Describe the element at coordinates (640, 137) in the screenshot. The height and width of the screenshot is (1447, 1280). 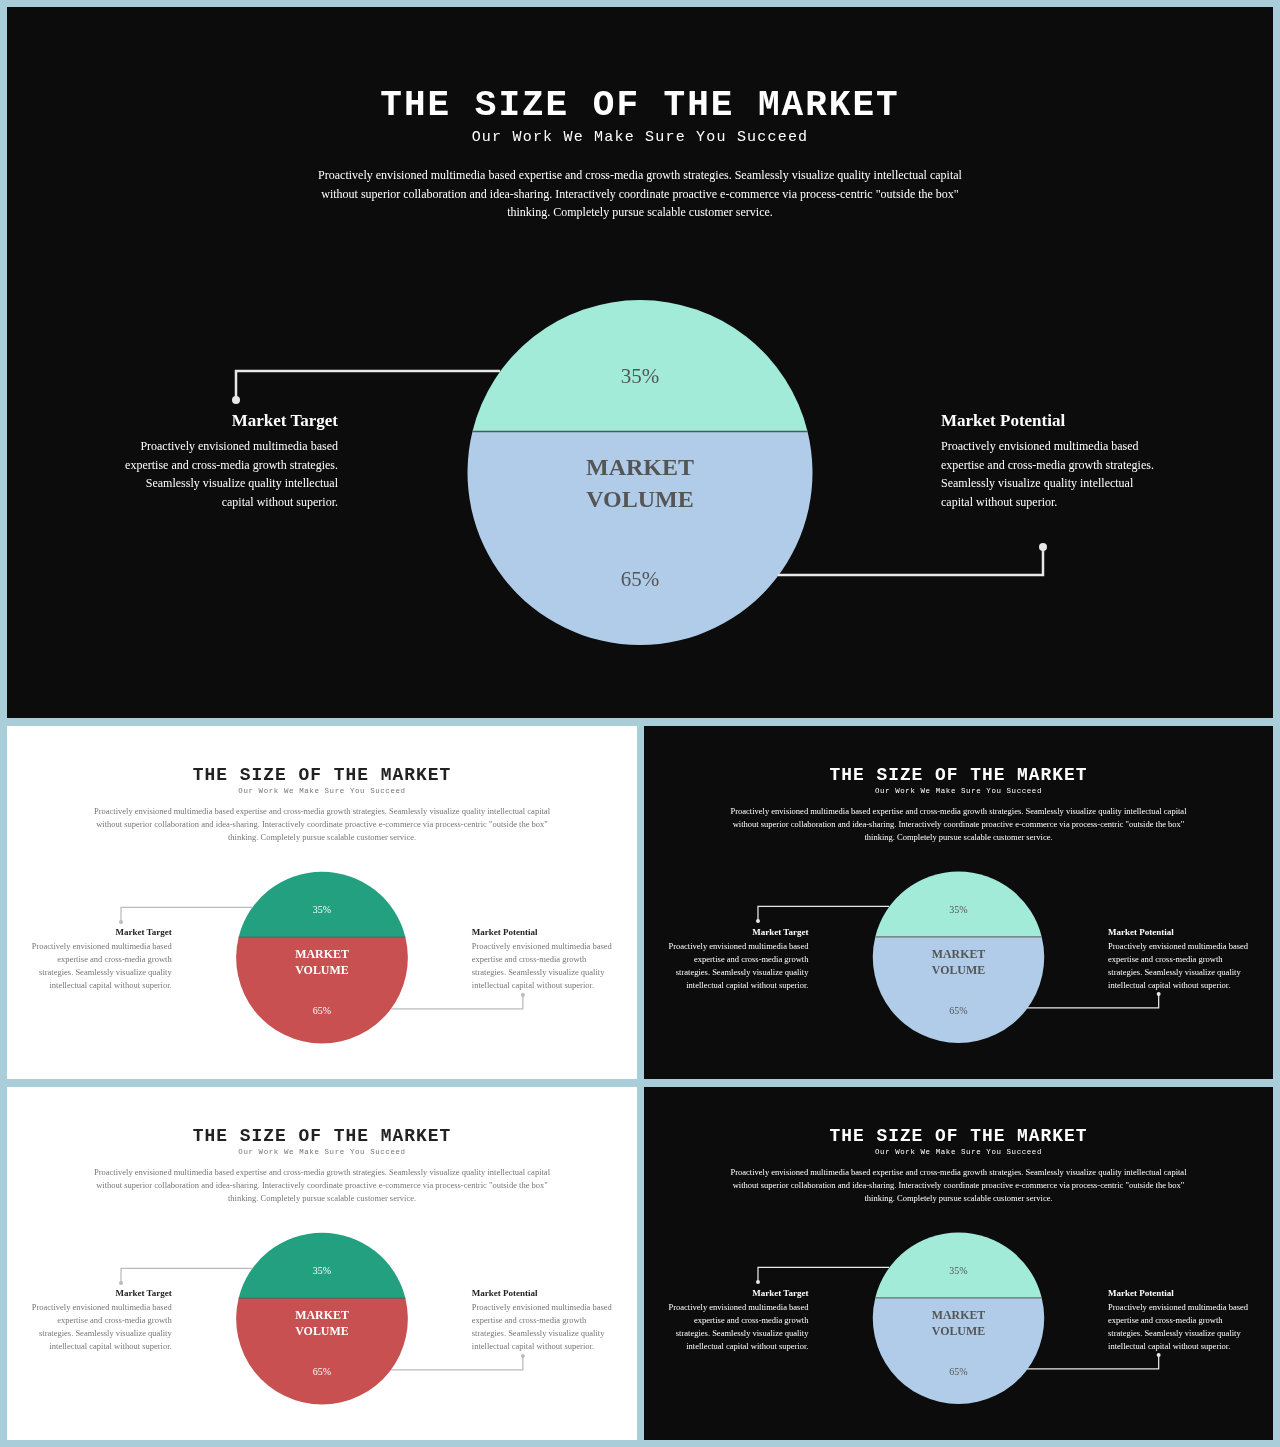
I see `text: Our Work We Make Sure You Succeed` at that location.